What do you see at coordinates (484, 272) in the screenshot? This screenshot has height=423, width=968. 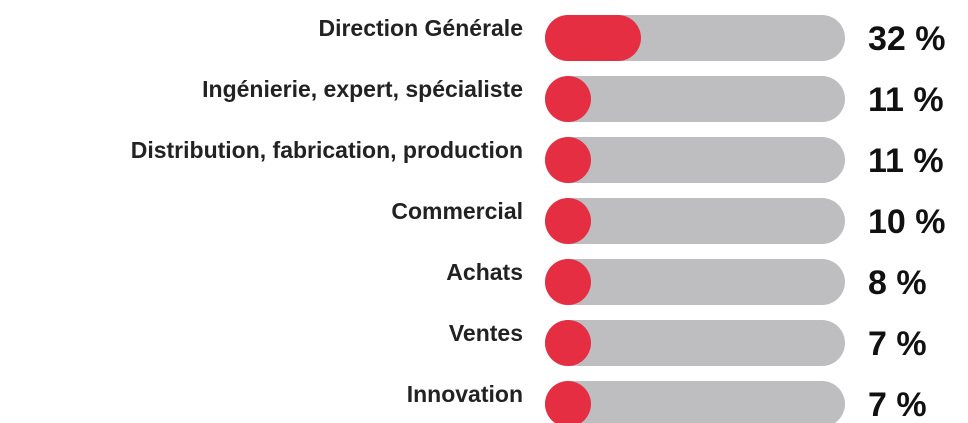 I see `category-label: Achats` at bounding box center [484, 272].